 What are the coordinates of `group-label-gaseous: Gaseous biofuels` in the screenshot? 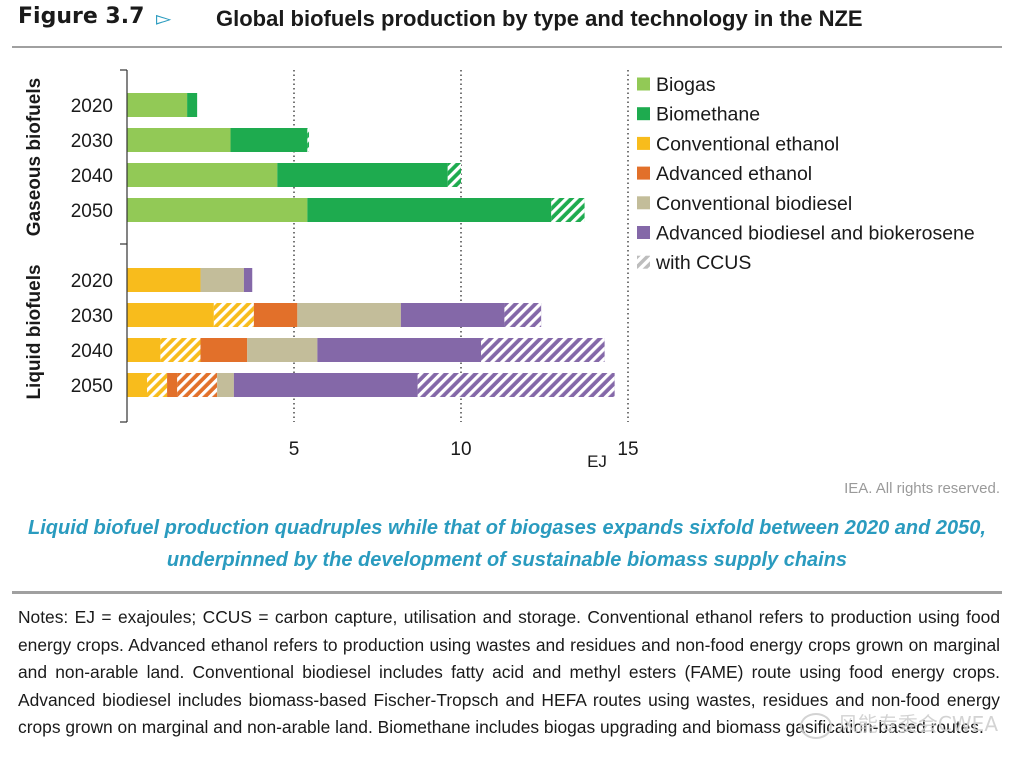 It's located at (34, 157).